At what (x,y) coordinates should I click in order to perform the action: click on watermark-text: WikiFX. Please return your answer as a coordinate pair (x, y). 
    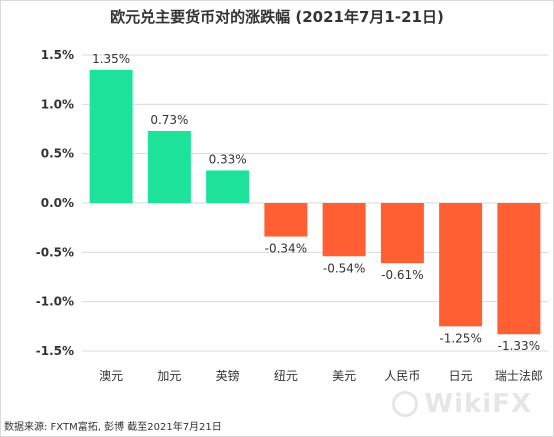
    Looking at the image, I should click on (478, 404).